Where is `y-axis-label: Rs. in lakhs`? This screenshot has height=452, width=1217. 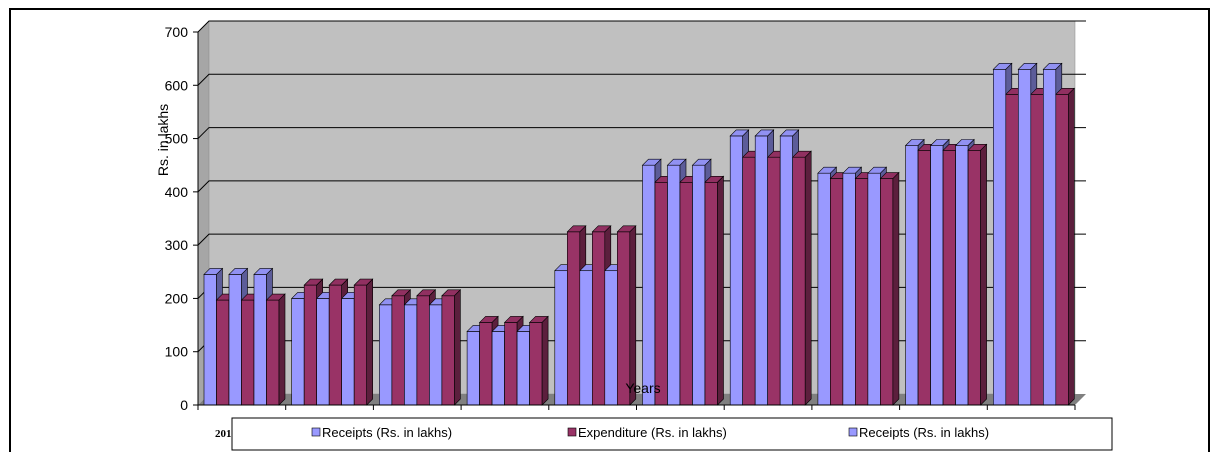 y-axis-label: Rs. in lakhs is located at coordinates (163, 140).